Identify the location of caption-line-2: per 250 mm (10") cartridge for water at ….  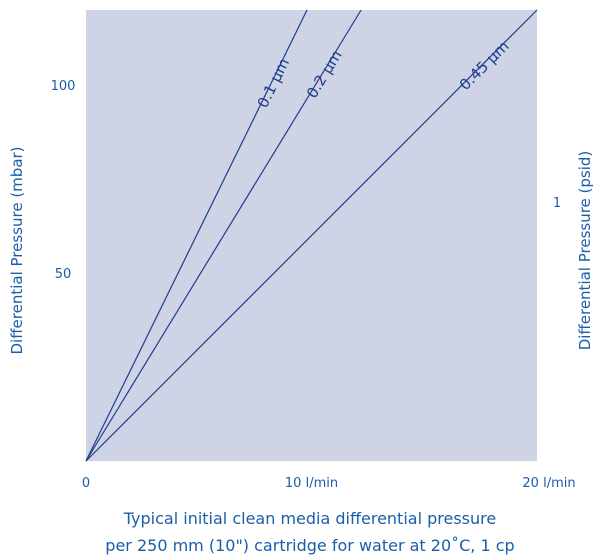
(309, 545).